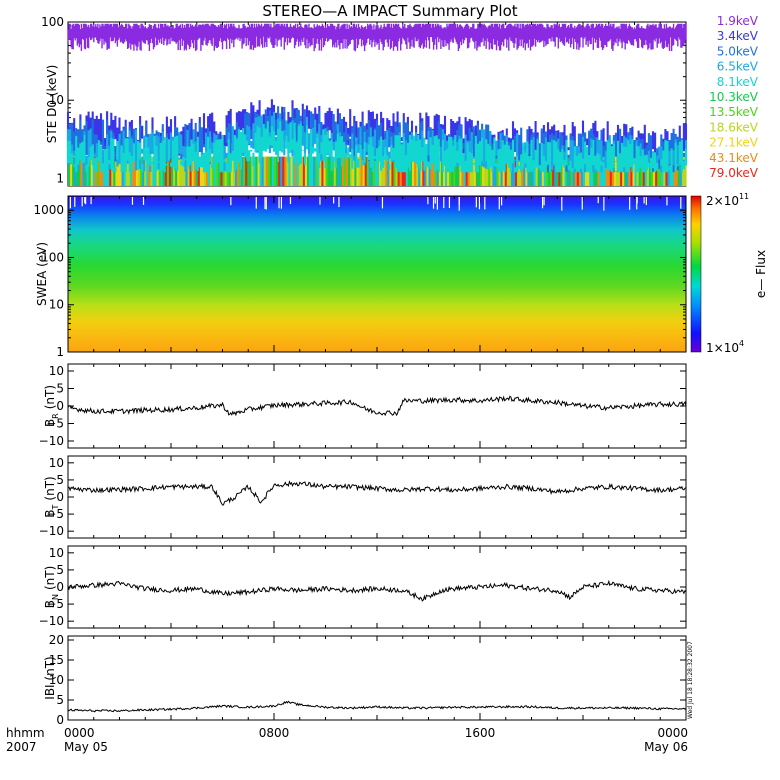  I want to click on ste-legend-item: 10.3keV, so click(734, 97).